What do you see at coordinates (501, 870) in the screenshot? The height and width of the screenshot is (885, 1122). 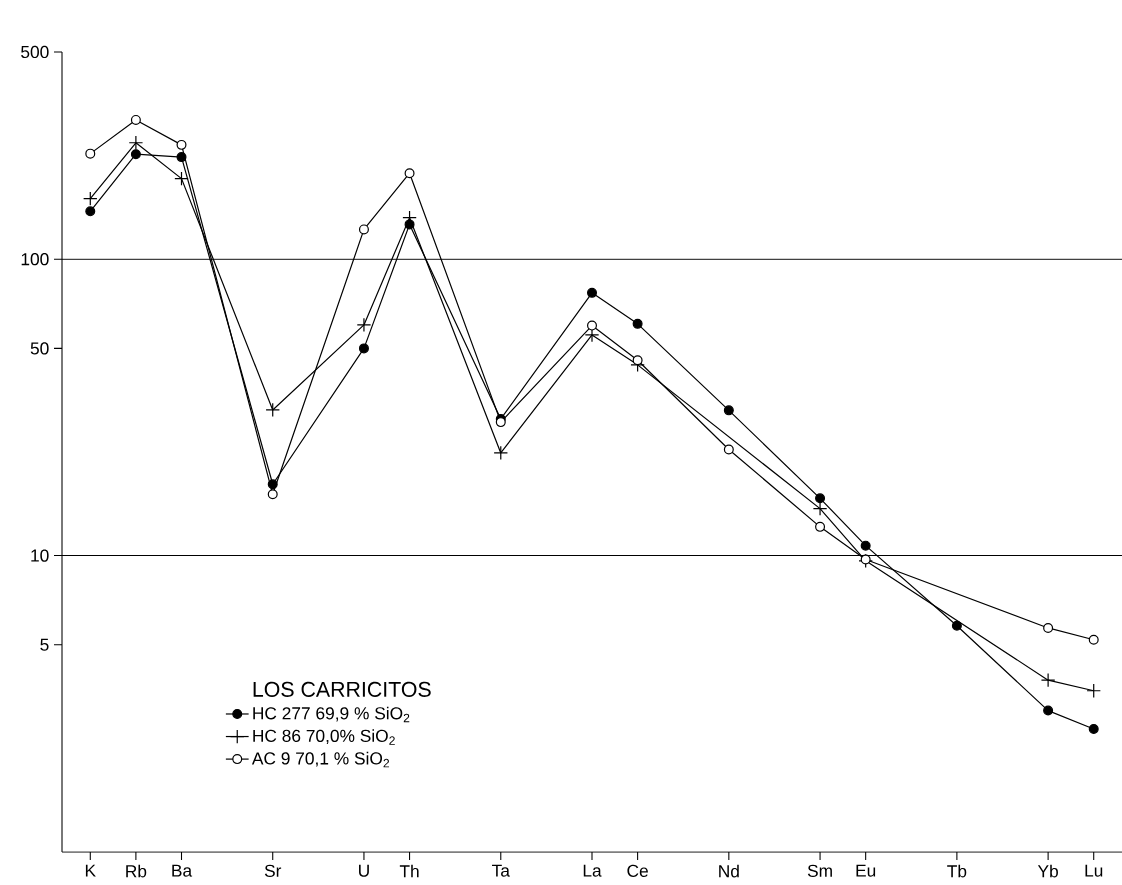 I see `x-tick-label: Ta` at bounding box center [501, 870].